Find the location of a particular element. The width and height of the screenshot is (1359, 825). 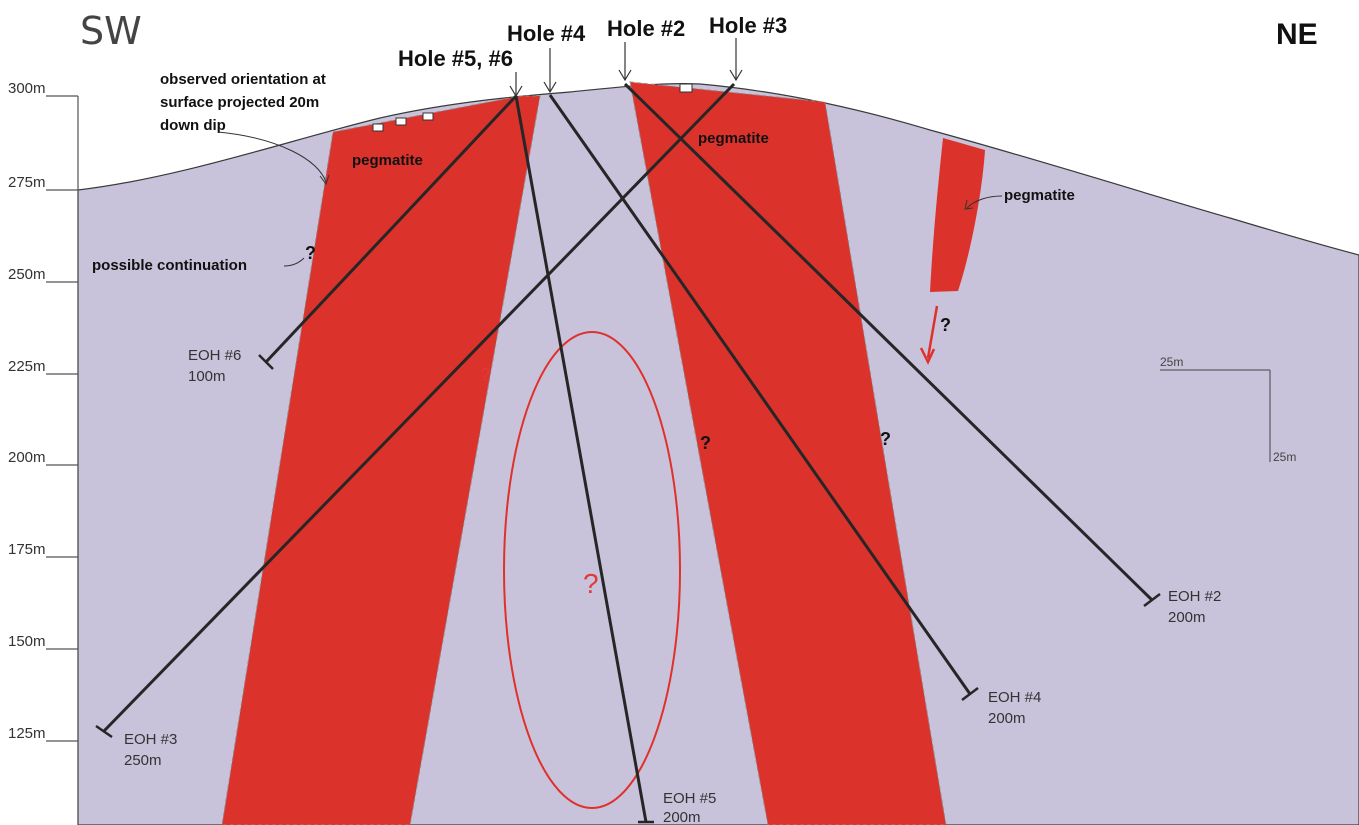

pegmatite-pod is located at coordinates (957, 215).